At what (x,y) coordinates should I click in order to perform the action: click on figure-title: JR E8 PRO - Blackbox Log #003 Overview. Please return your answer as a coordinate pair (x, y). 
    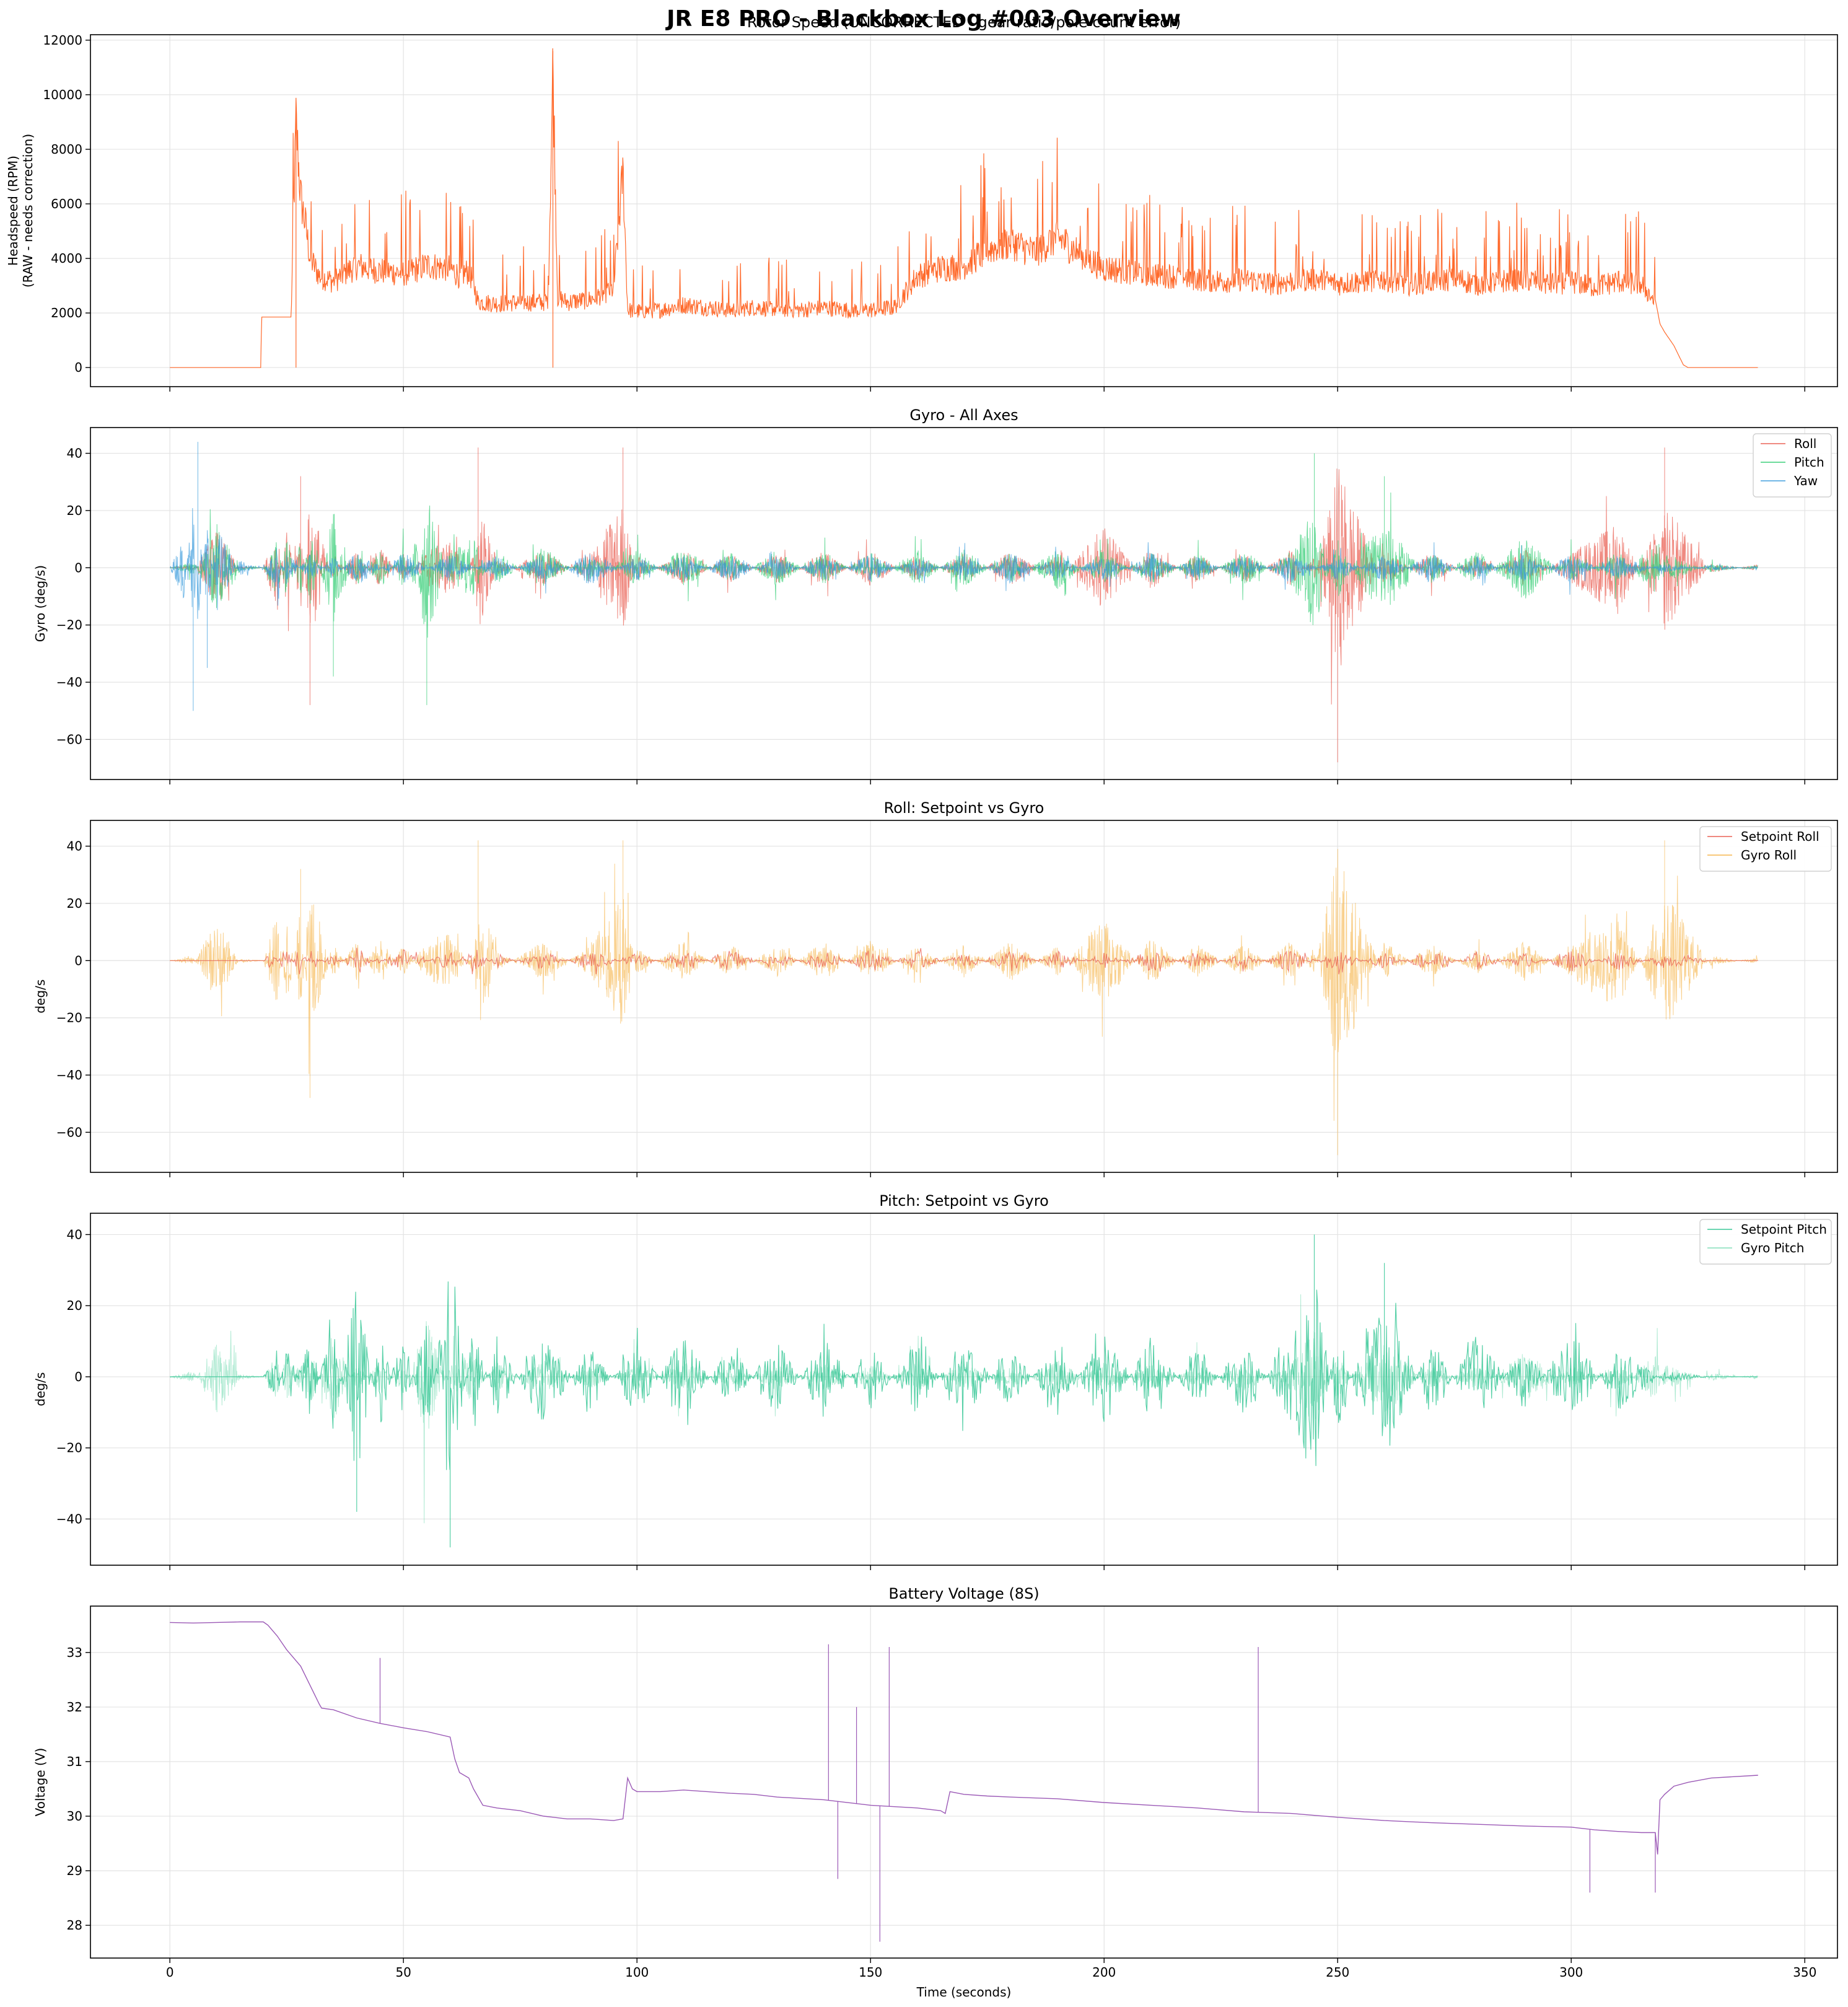
    Looking at the image, I should click on (923, 19).